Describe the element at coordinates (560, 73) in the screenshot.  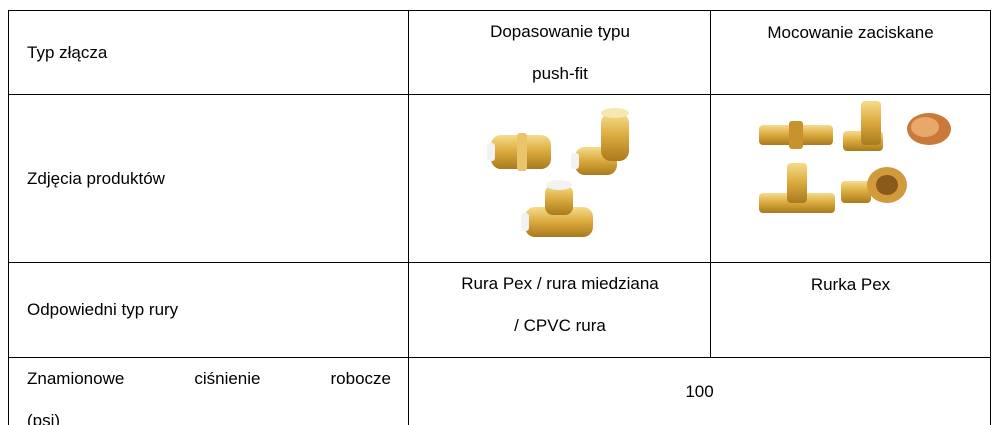
I see `cell-text: push-fit` at that location.